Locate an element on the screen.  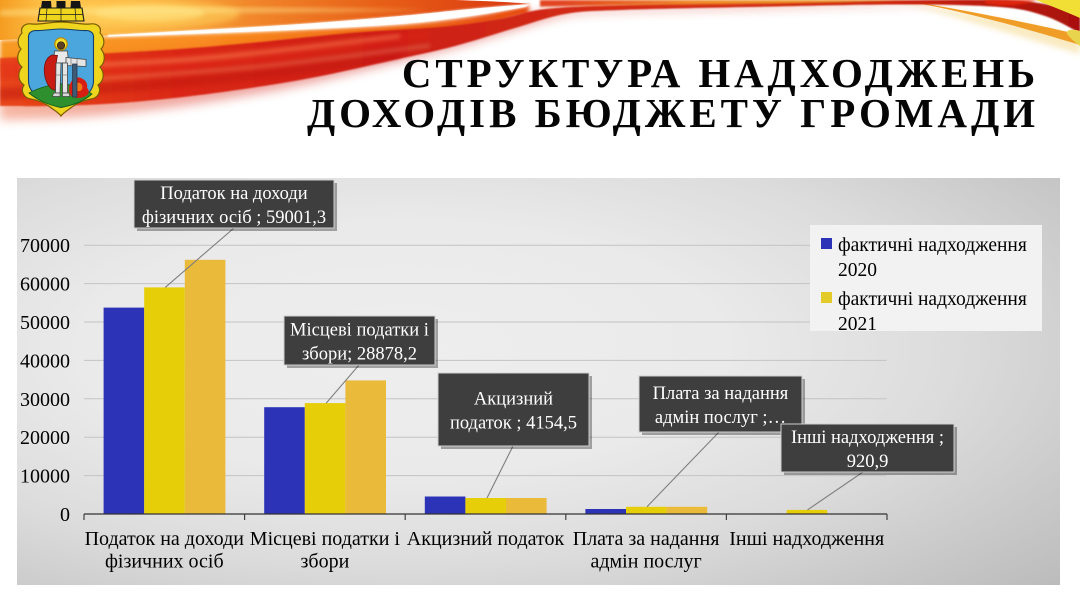
svg-text: фізичних осіб ; 59001,3 is located at coordinates (234, 218).